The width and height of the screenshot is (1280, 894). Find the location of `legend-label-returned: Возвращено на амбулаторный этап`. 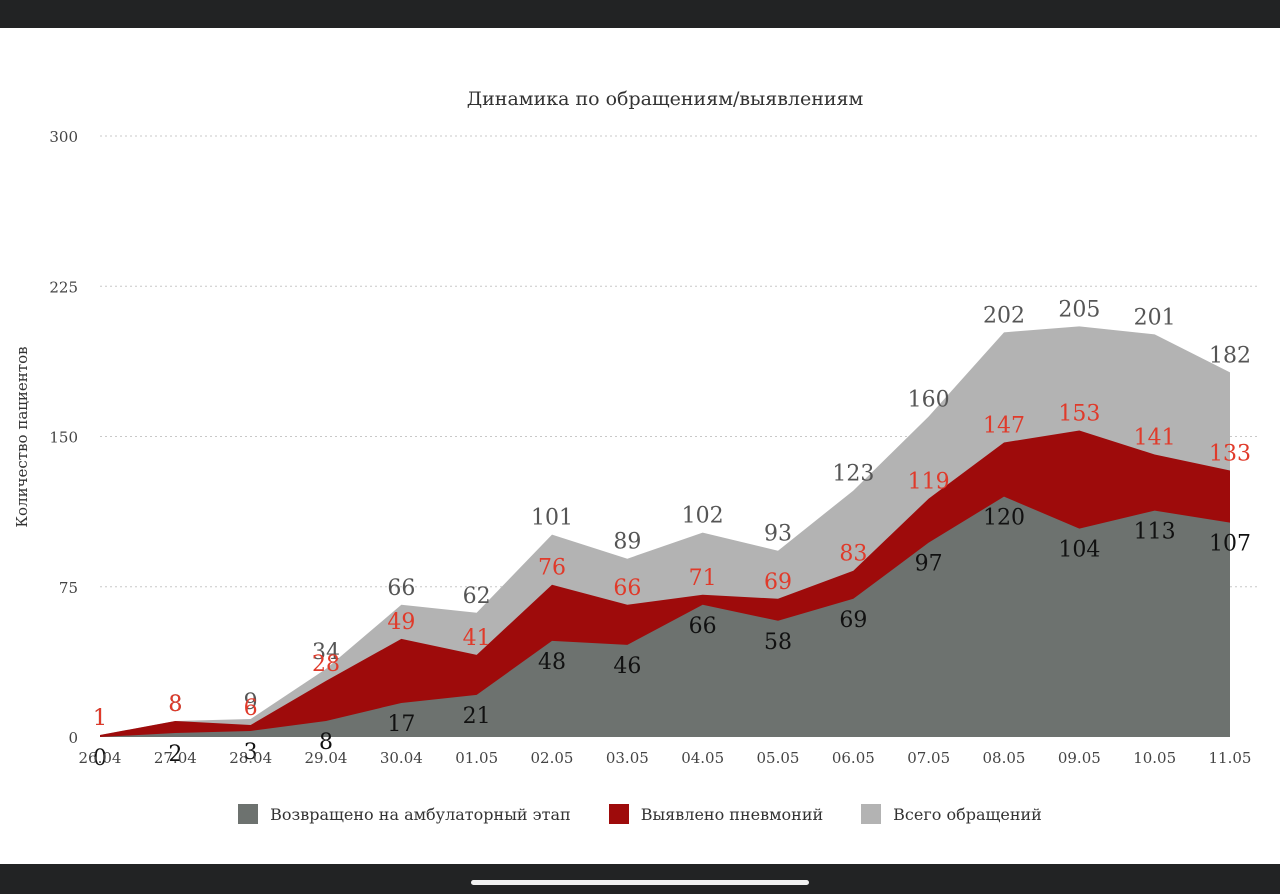

legend-label-returned: Возвращено на амбулаторный этап is located at coordinates (420, 814).